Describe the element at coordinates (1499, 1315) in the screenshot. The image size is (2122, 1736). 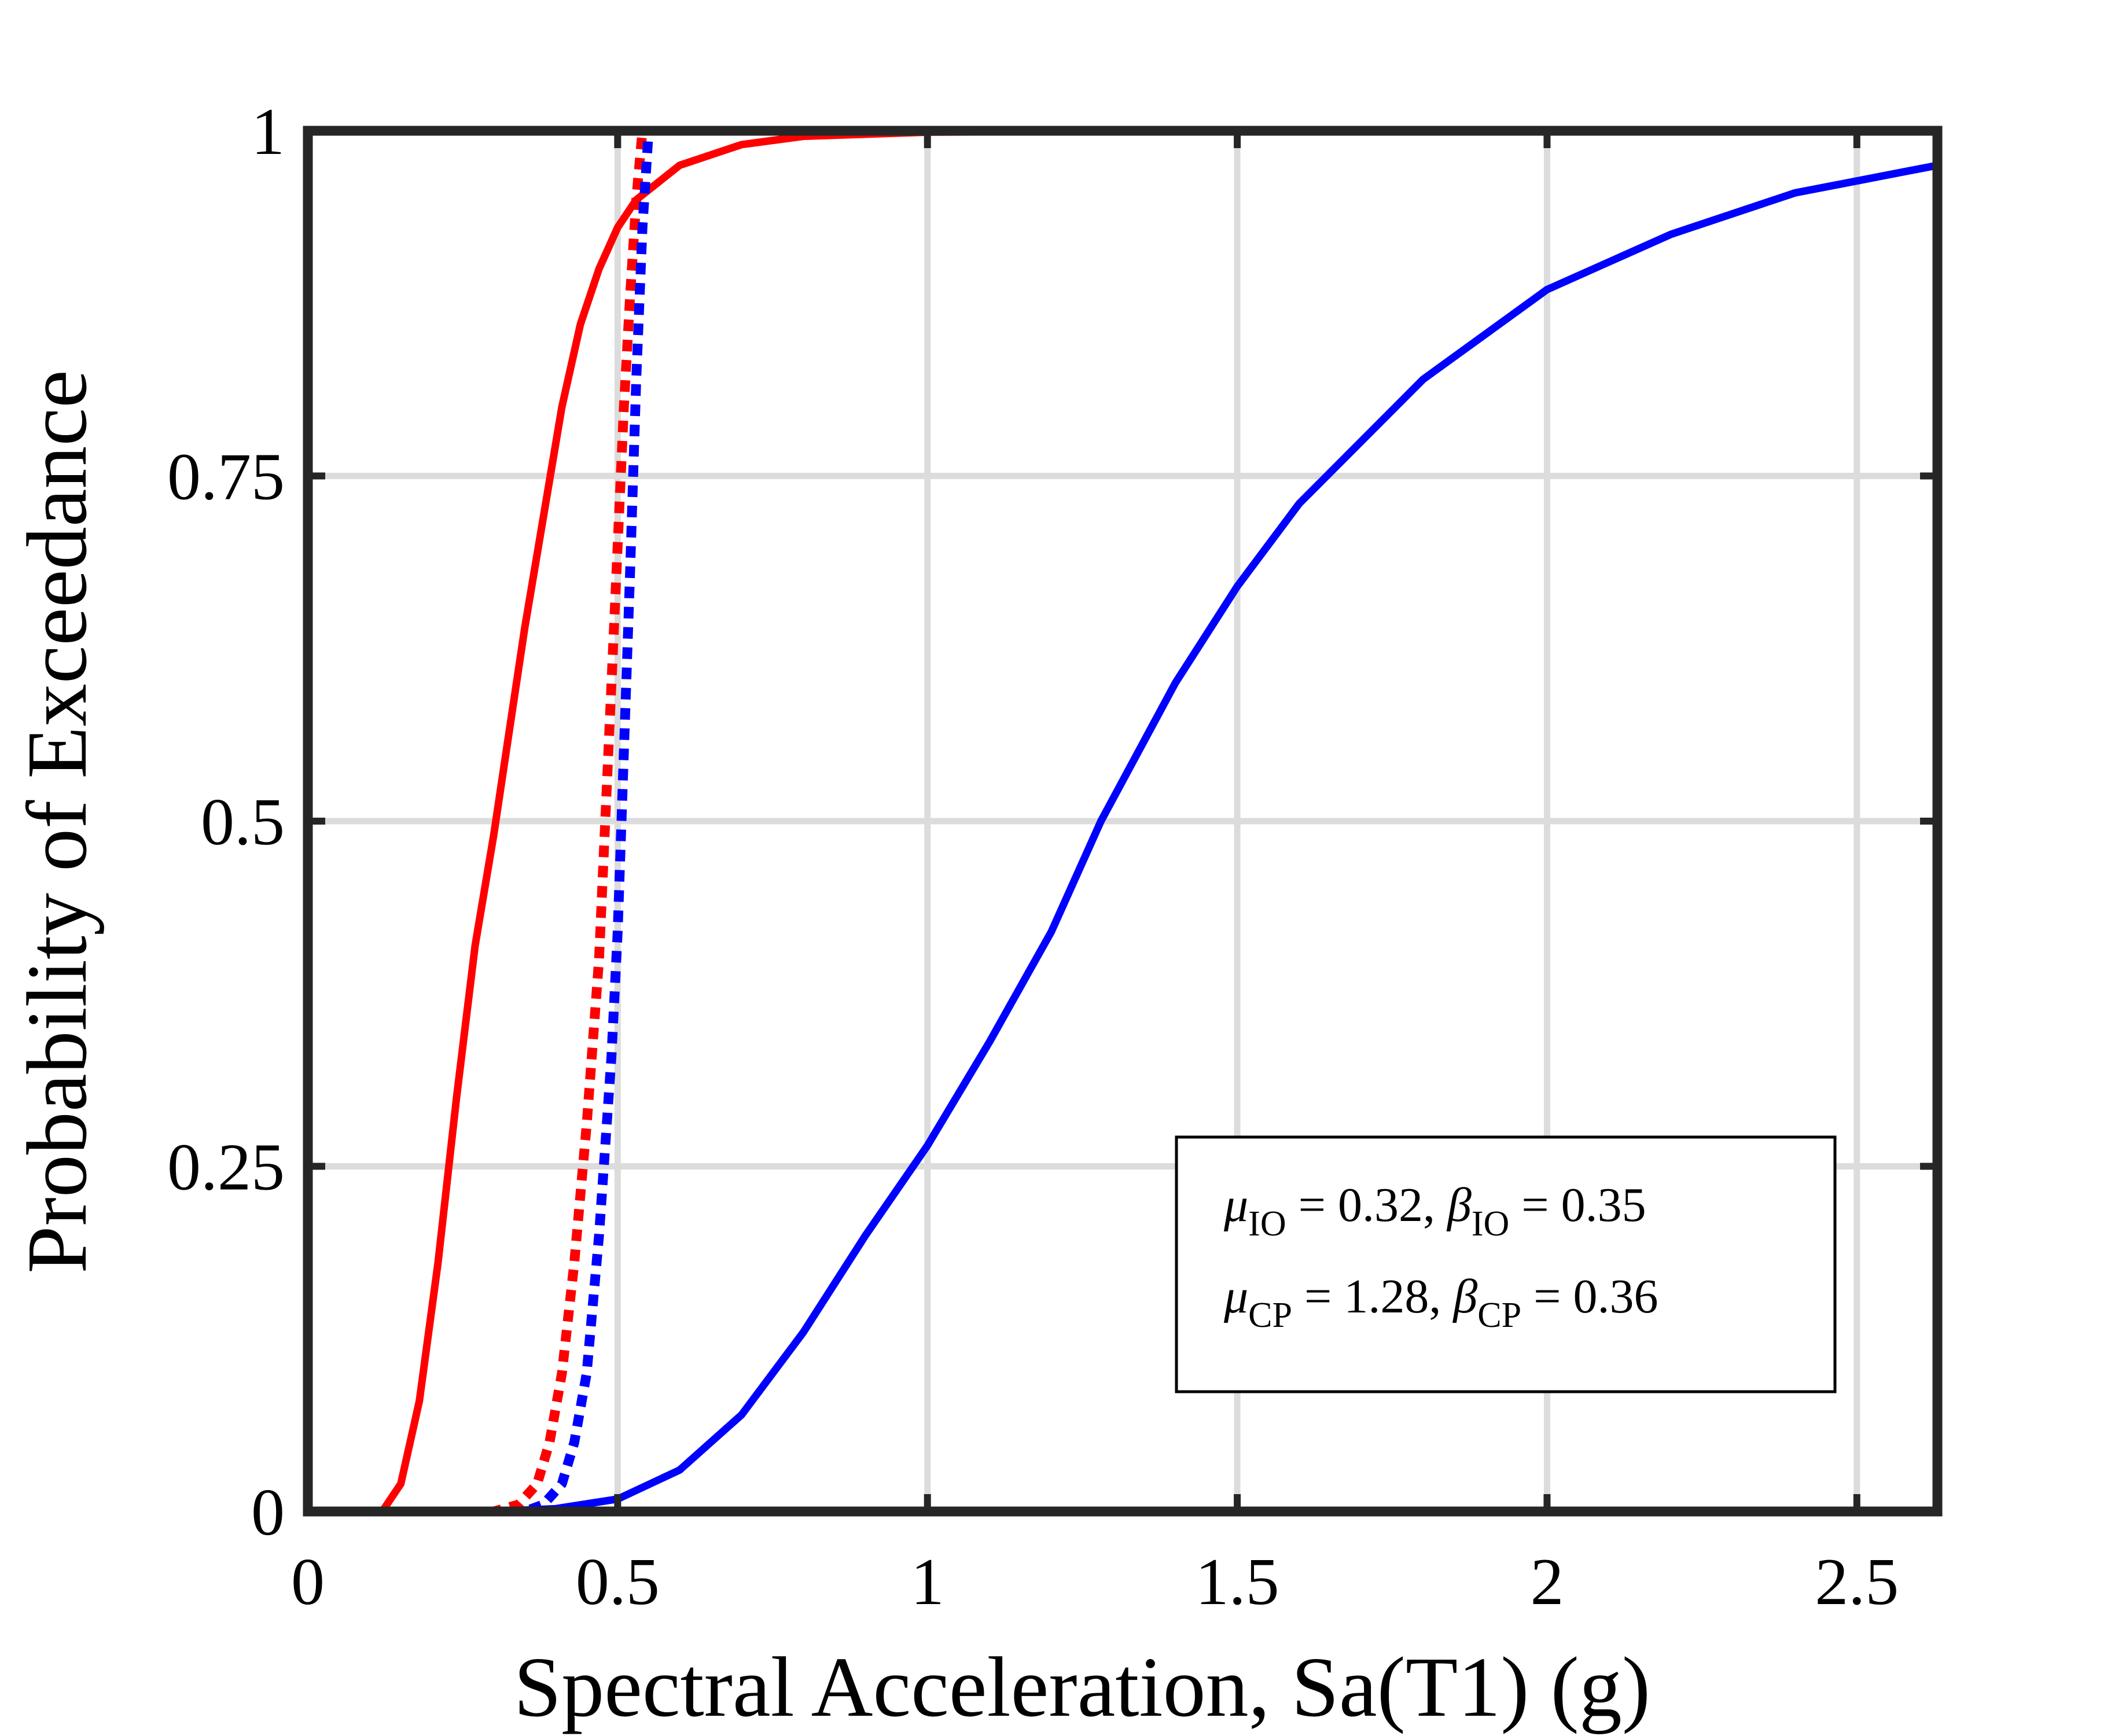
I see `beta-cp-subscript: CP` at that location.